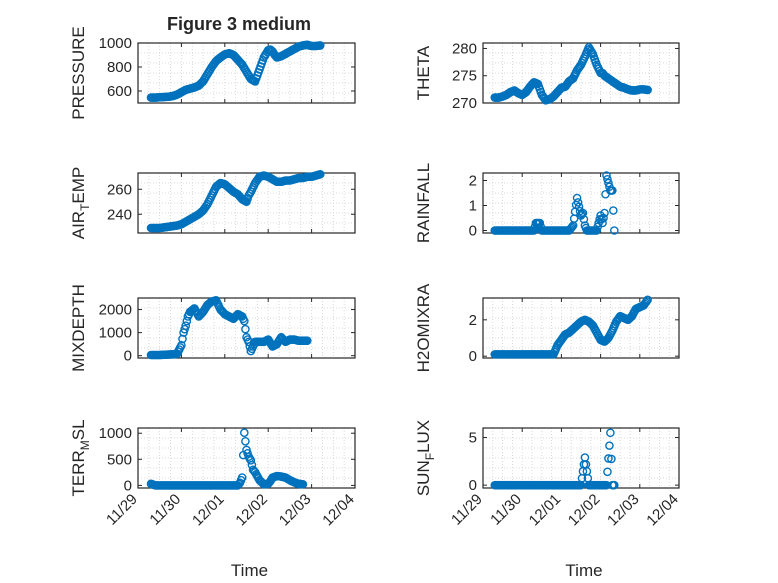 This screenshot has height=583, width=778. Describe the element at coordinates (119, 214) in the screenshot. I see `y-tick-label: 240` at that location.